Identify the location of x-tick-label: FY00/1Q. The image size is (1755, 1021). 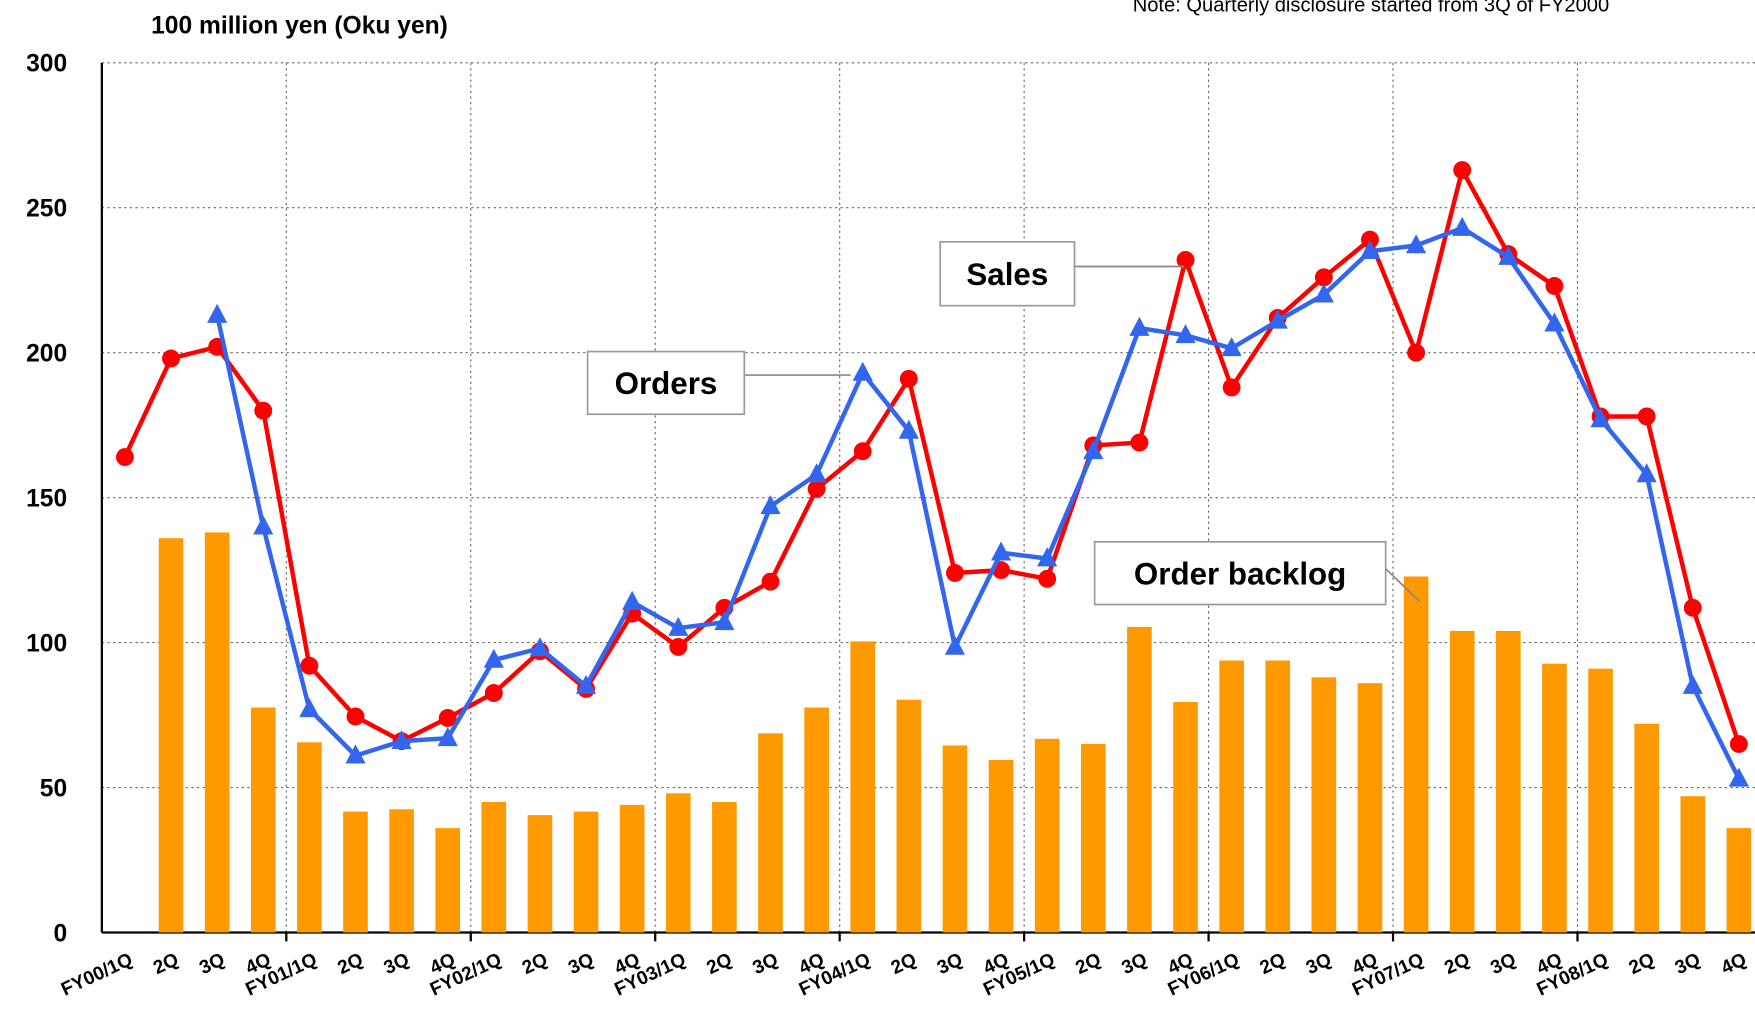
(97, 974).